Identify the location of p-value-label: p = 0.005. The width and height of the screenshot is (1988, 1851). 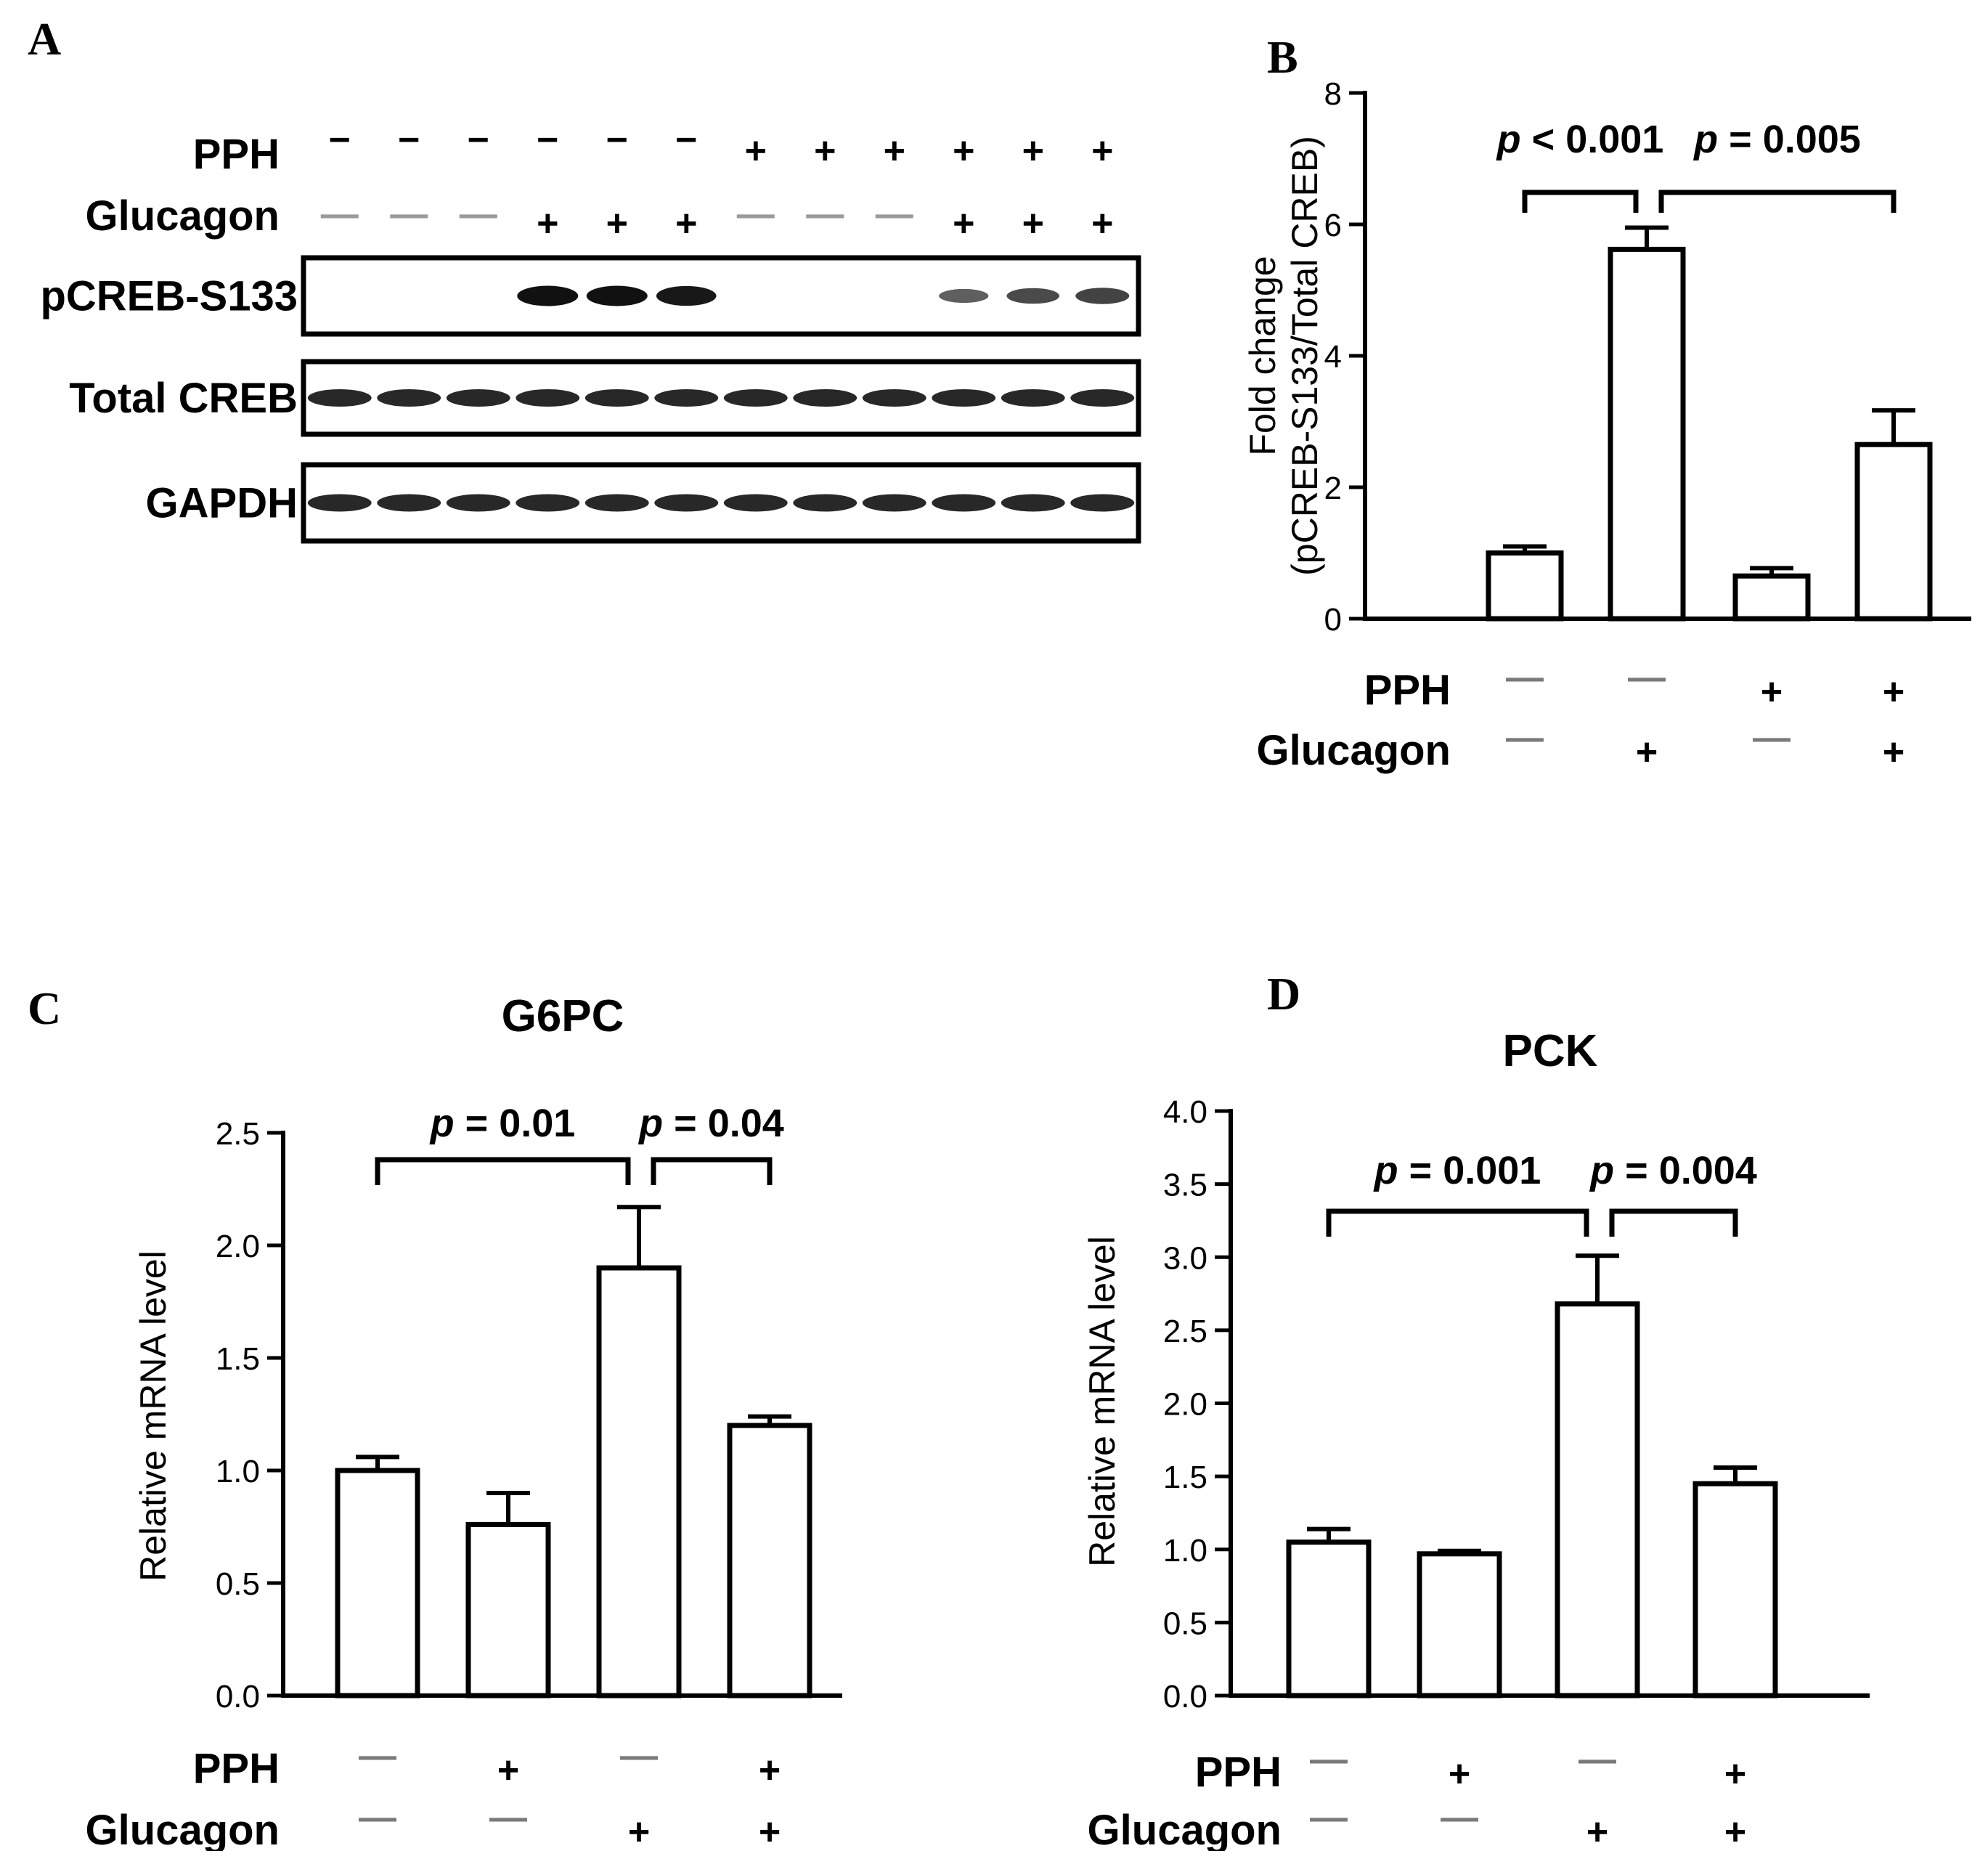
(1776, 139).